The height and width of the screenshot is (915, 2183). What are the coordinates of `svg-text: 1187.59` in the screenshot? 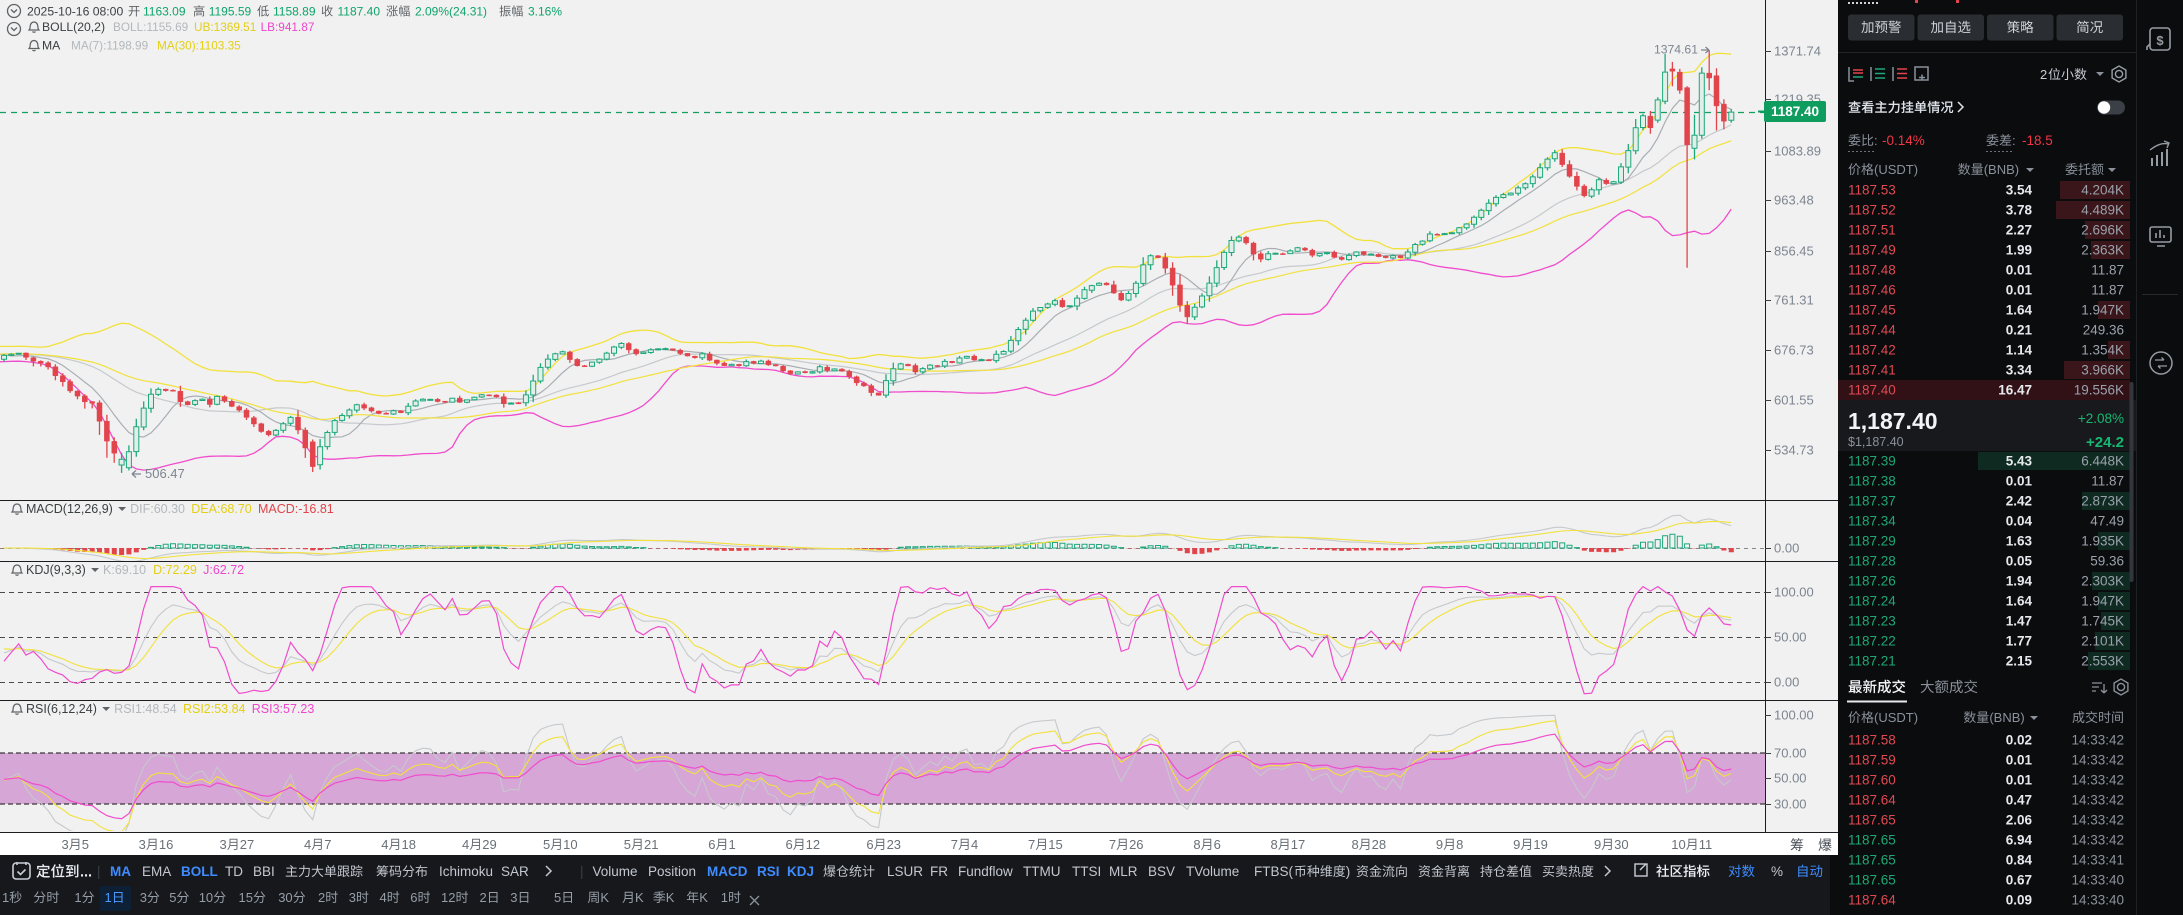 It's located at (1872, 760).